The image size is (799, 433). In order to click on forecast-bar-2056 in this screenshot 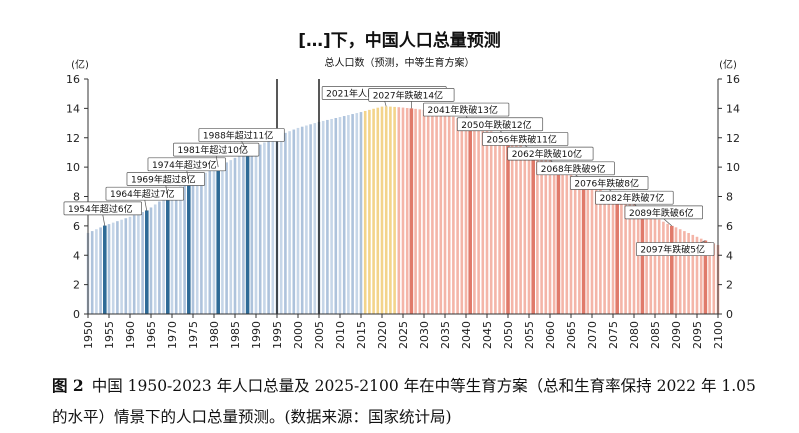, I will do `click(533, 233)`.